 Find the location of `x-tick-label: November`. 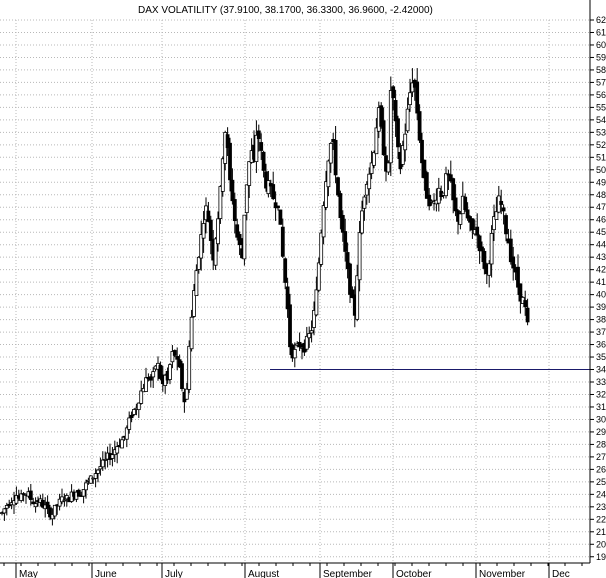

x-tick-label: November is located at coordinates (502, 573).